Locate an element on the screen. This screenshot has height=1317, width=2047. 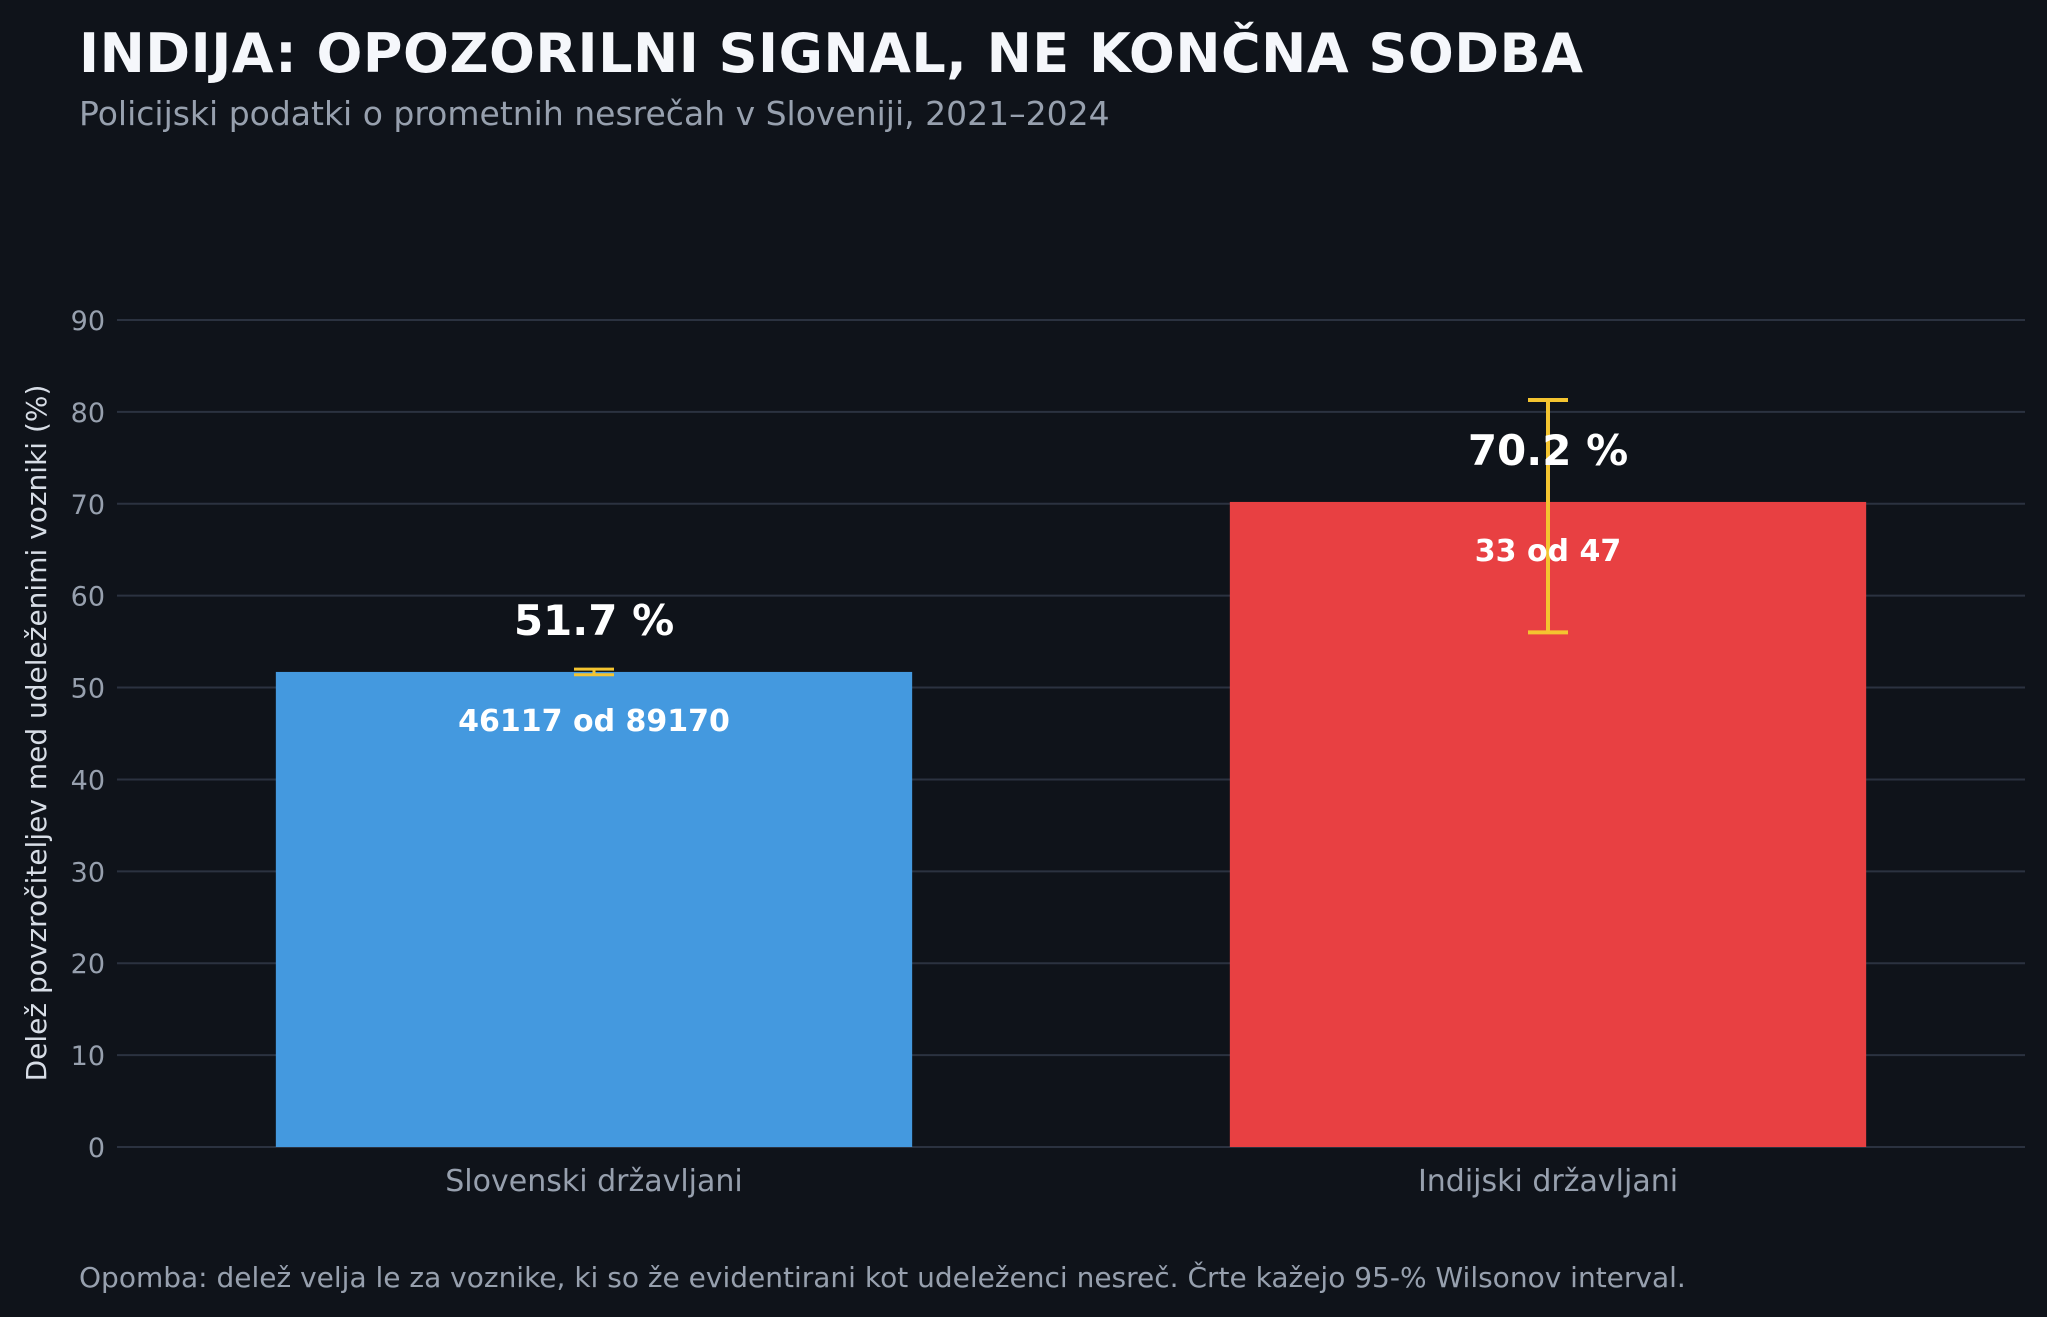
data-label-count: 33 od 47 is located at coordinates (1548, 551).